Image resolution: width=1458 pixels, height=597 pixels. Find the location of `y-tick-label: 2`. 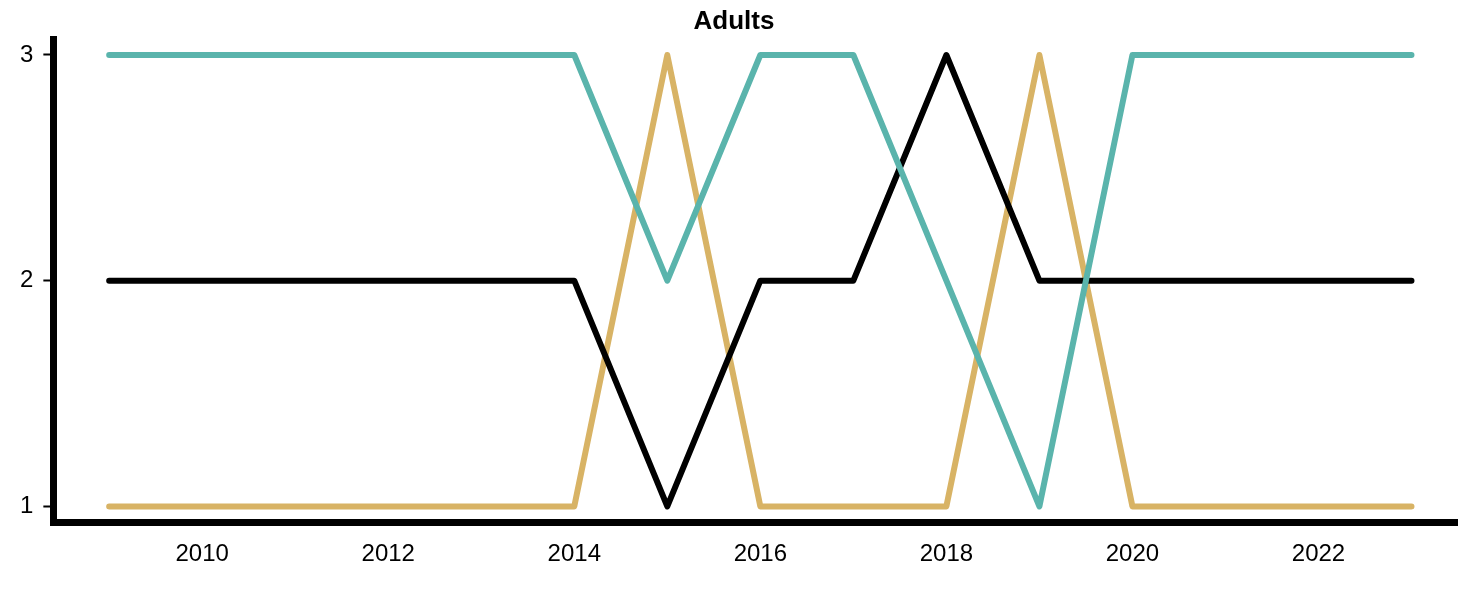

y-tick-label: 2 is located at coordinates (26, 279).